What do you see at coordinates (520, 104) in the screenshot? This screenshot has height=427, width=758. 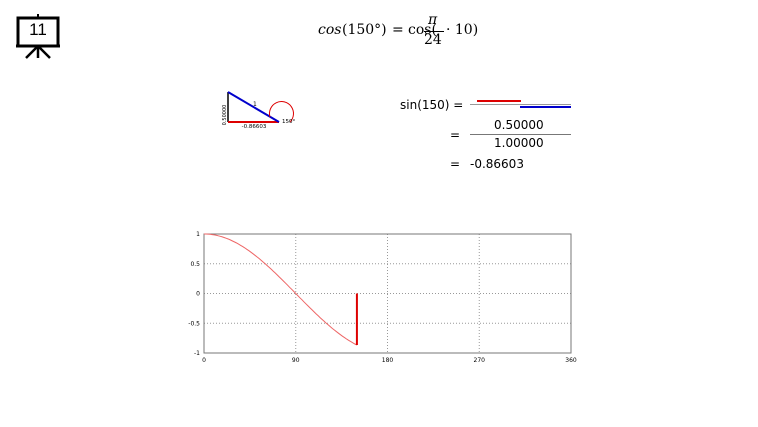 I see `calc-fraction-bar-top` at bounding box center [520, 104].